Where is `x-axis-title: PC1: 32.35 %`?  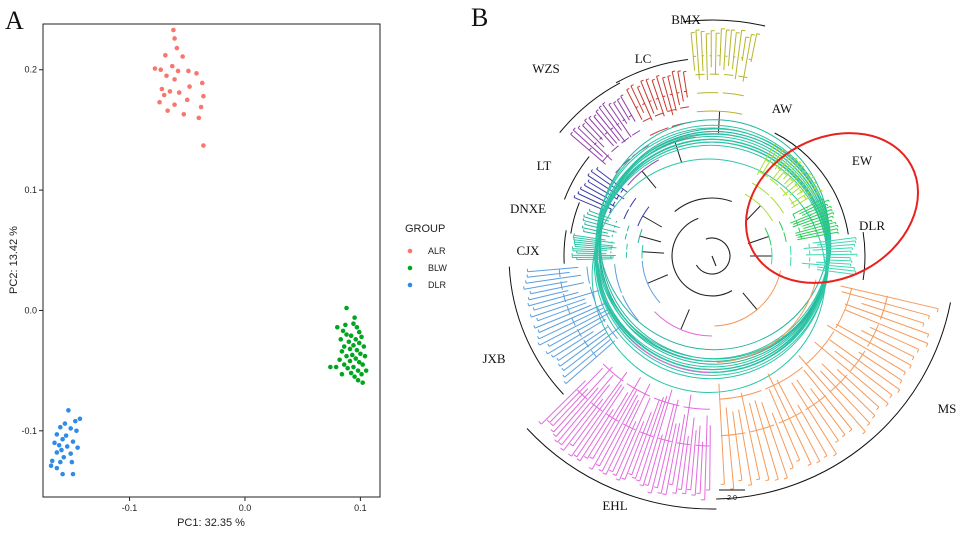 x-axis-title: PC1: 32.35 % is located at coordinates (211, 523).